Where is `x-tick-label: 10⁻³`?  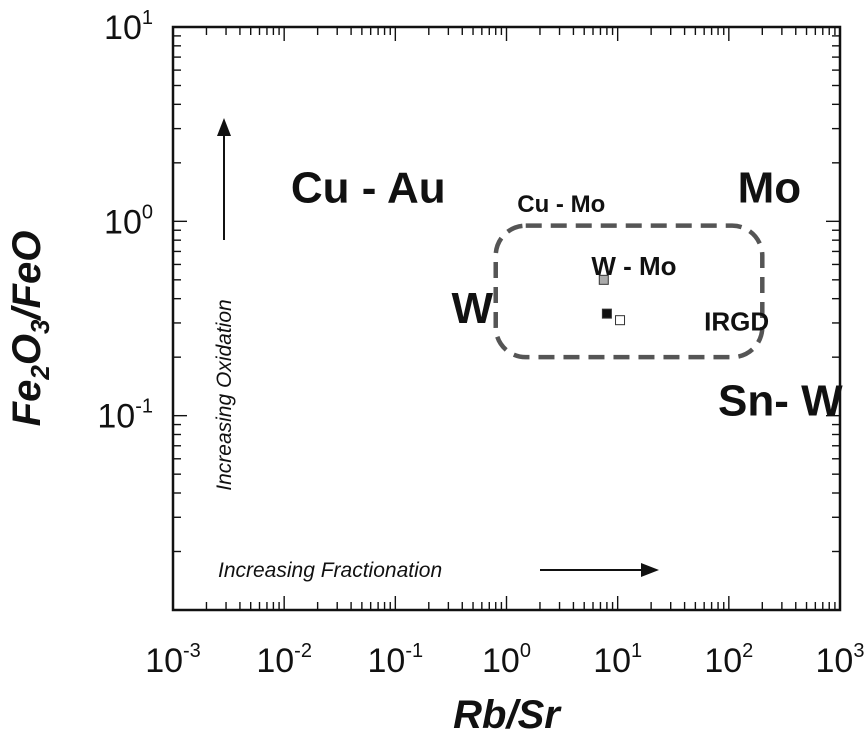 x-tick-label: 10⁻³ is located at coordinates (173, 660).